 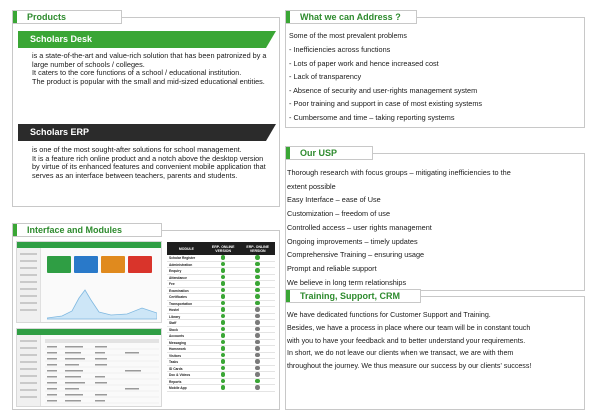 What do you see at coordinates (186, 349) in the screenshot?
I see `module-name: Homework` at bounding box center [186, 349].